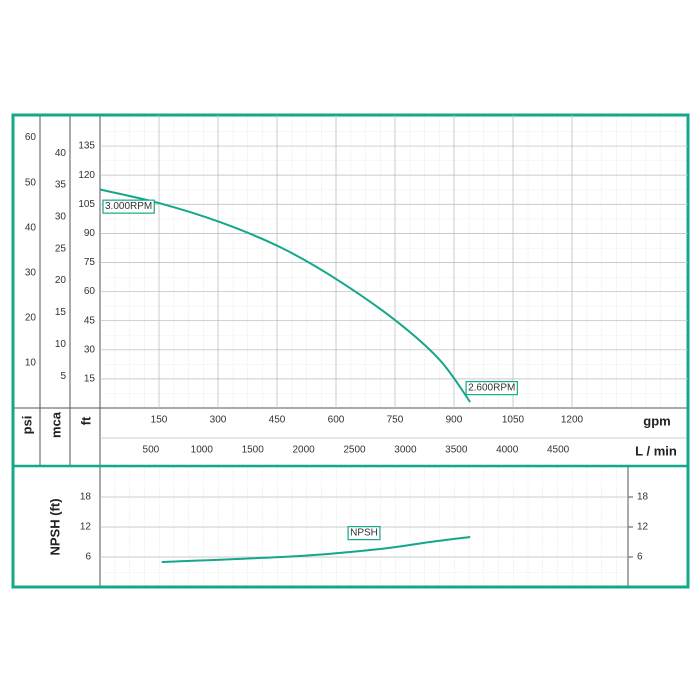 The image size is (700, 700). I want to click on y-tick-label: 30, so click(90, 349).